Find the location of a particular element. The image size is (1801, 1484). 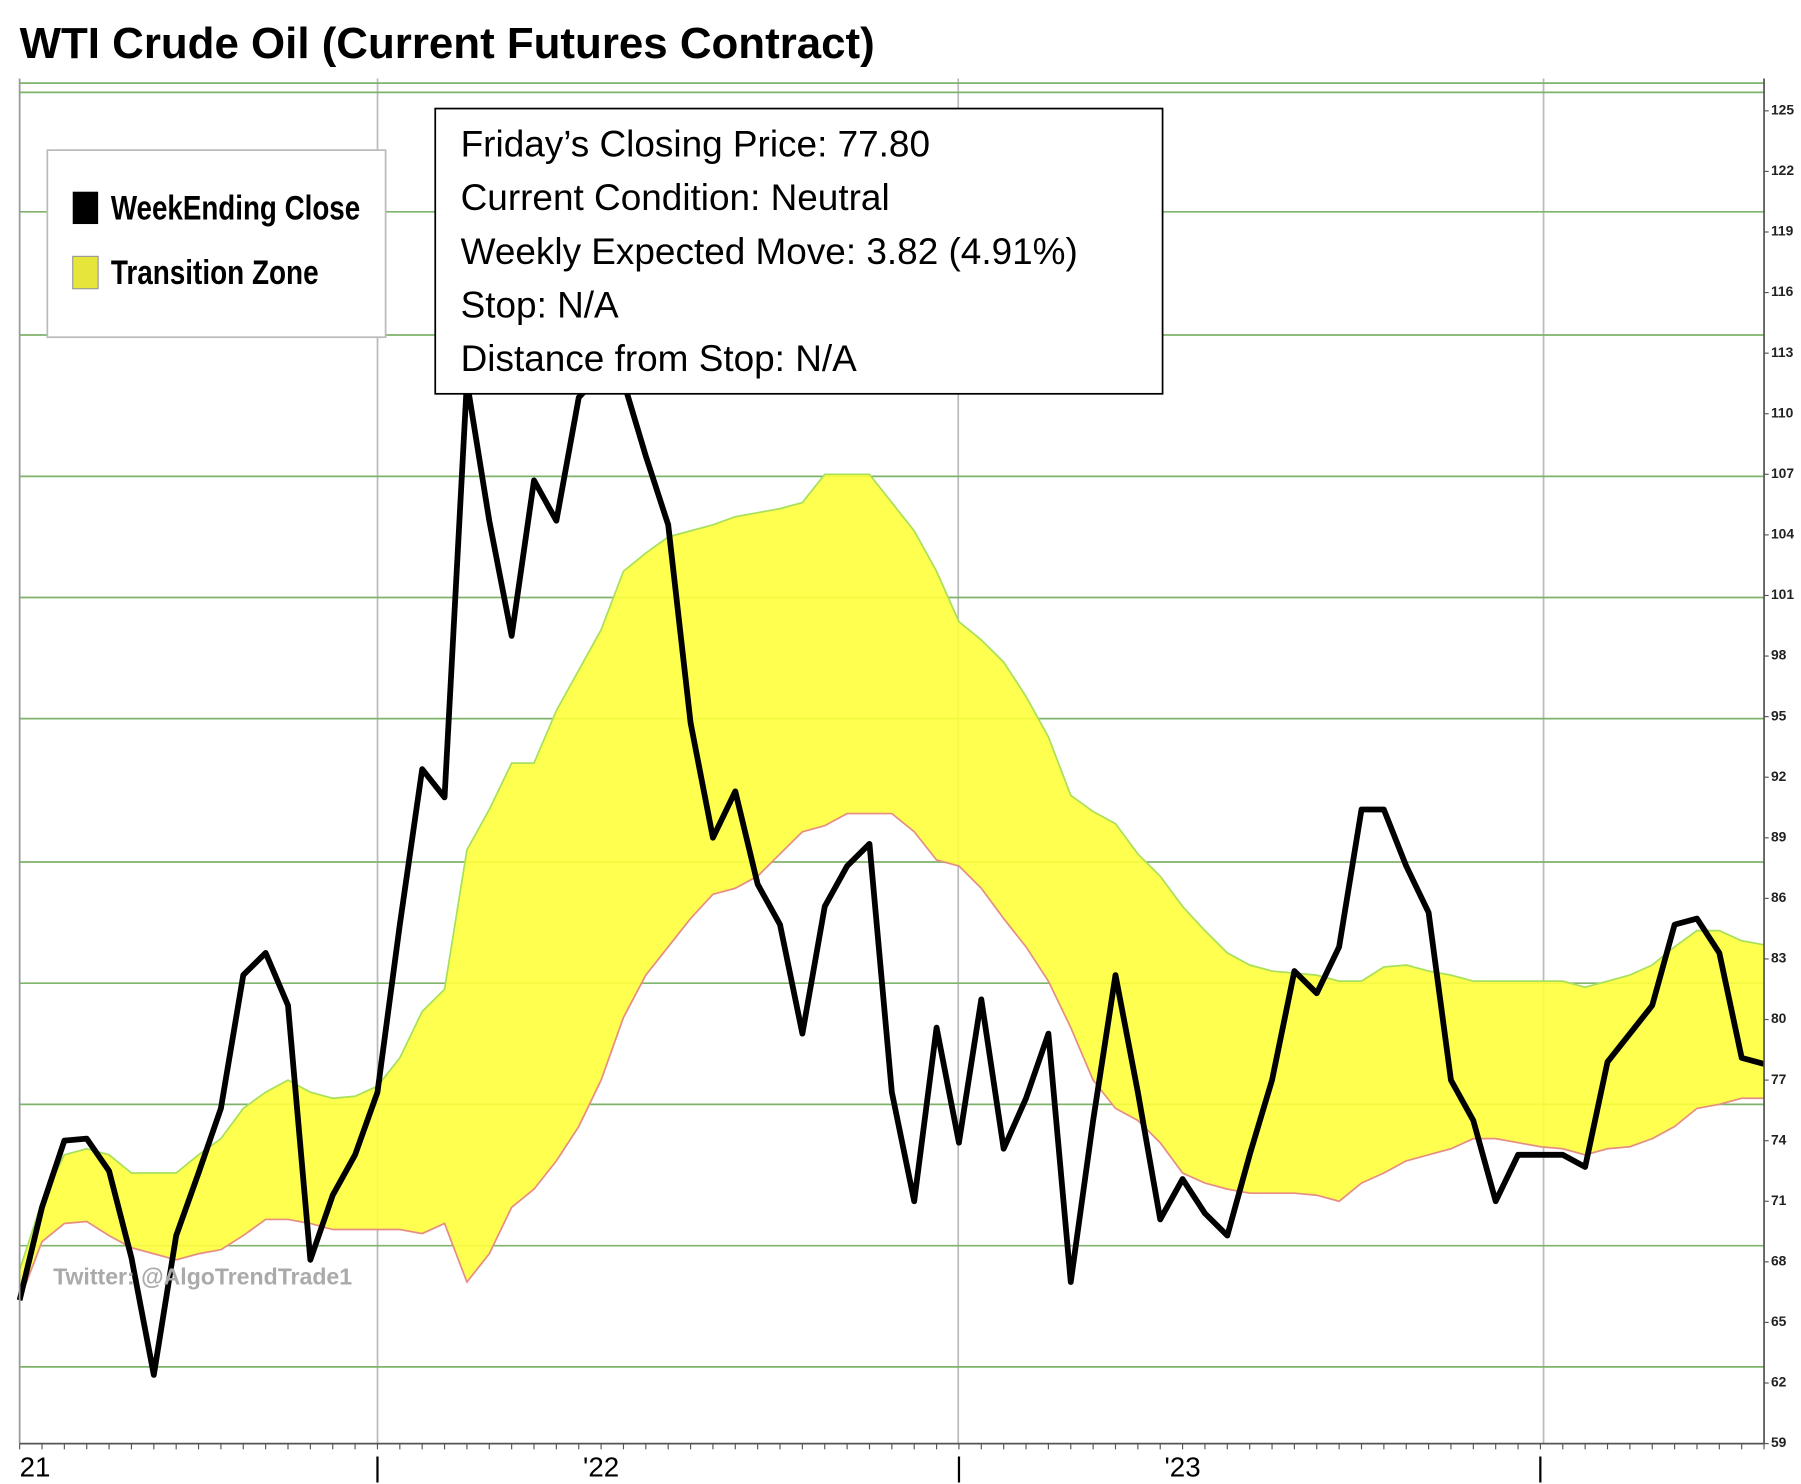

y-tick-label: 101 is located at coordinates (1782, 594).